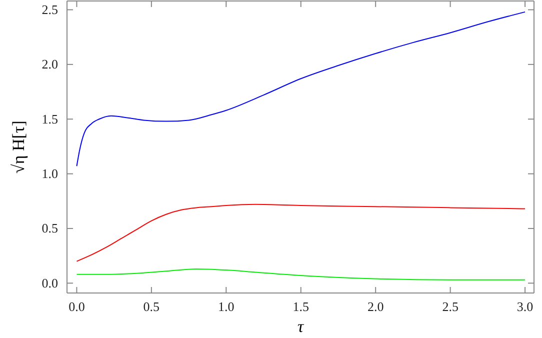  Describe the element at coordinates (18, 147) in the screenshot. I see `y-axis-title: √η H[τ]` at that location.